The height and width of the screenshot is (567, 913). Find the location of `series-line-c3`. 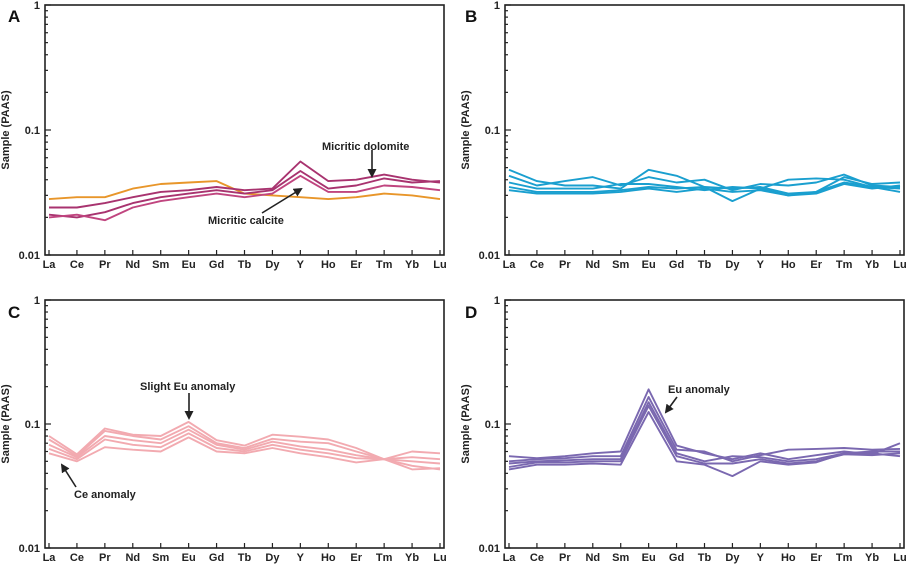

series-line-c3 is located at coordinates (244, 444).